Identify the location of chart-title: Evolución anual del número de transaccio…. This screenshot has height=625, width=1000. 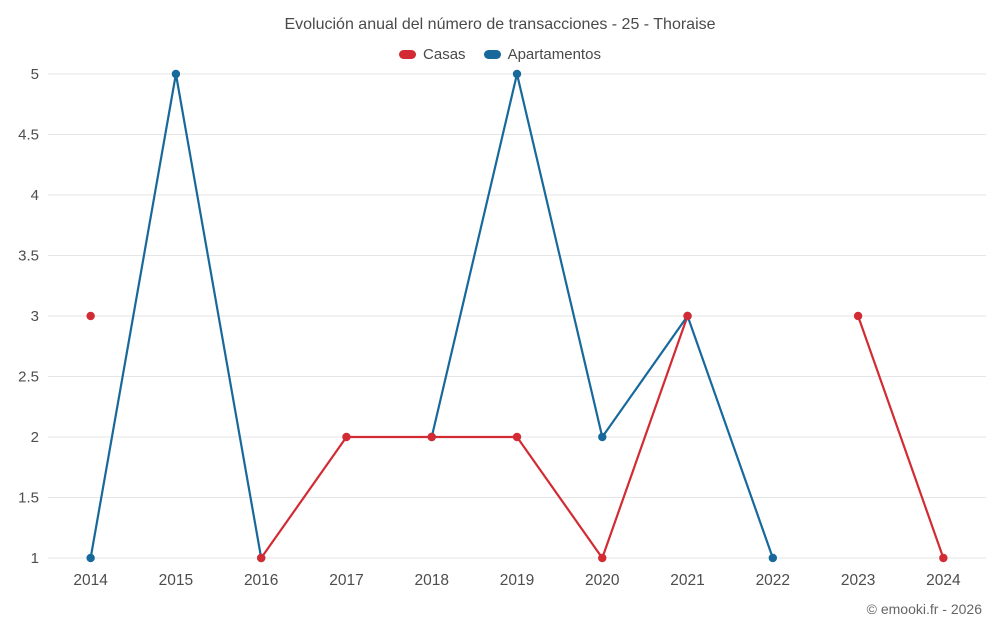
(500, 24).